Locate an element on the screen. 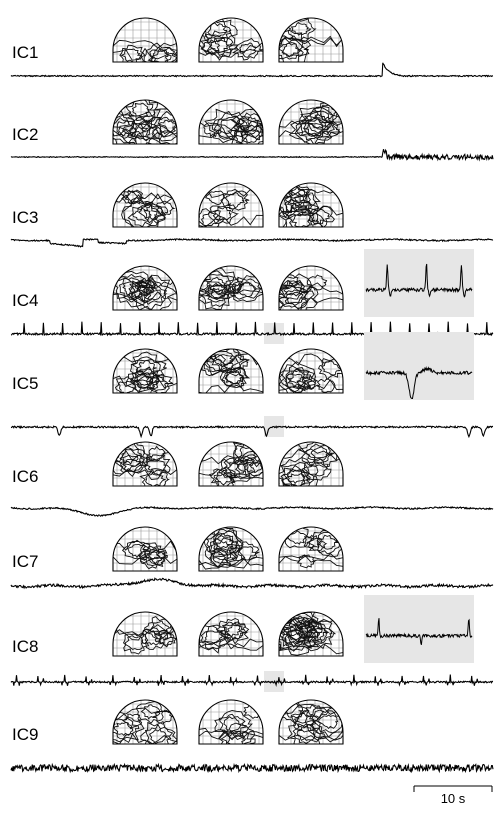  component-label: IC6 is located at coordinates (25, 476).